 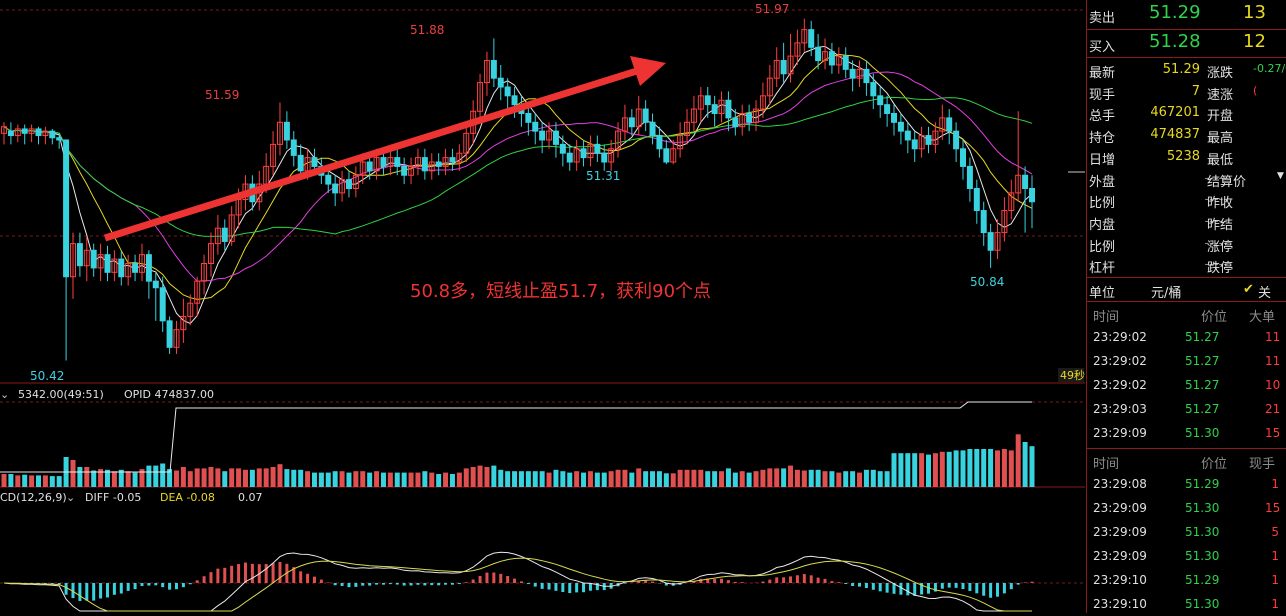 I want to click on buy-row: 买入 51.28 12, so click(x=1186, y=44).